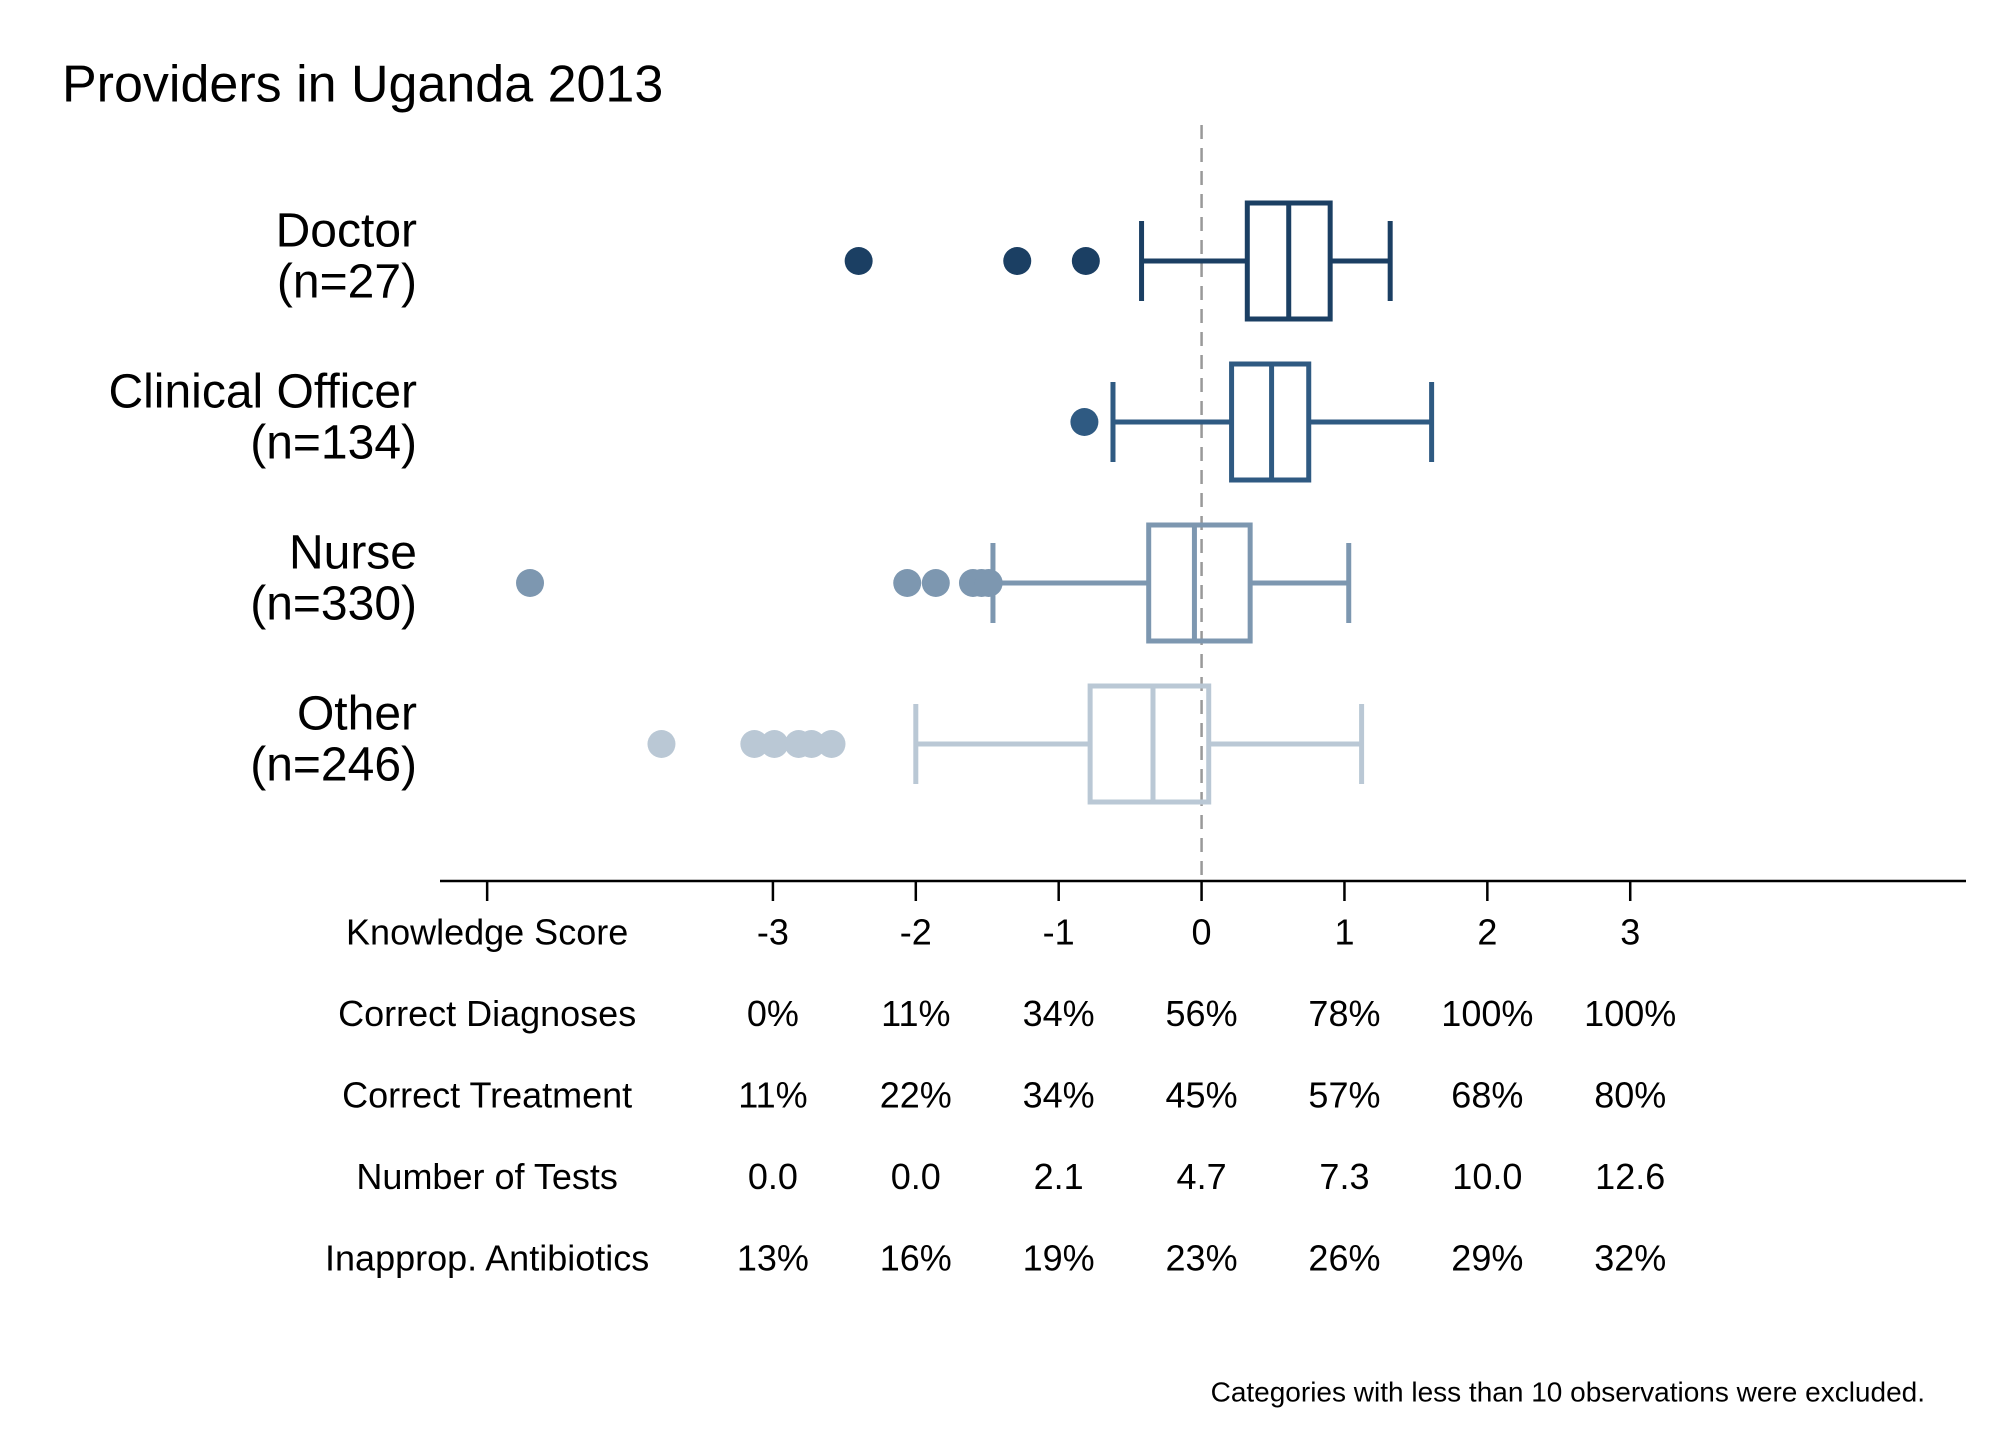 This screenshot has width=2000, height=1455. I want to click on category-label: Other, so click(357, 714).